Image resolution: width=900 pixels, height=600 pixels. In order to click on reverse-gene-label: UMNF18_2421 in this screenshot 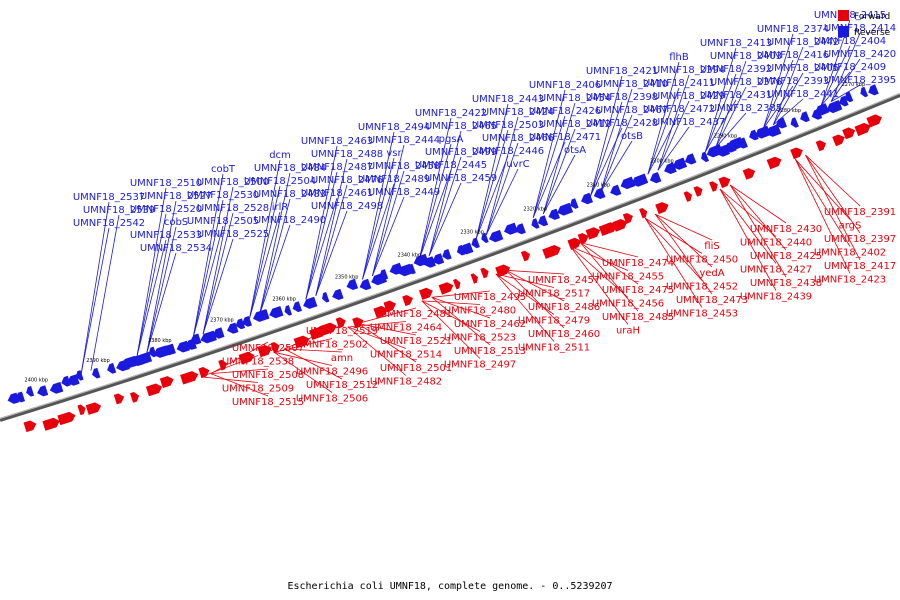, I will do `click(622, 71)`.